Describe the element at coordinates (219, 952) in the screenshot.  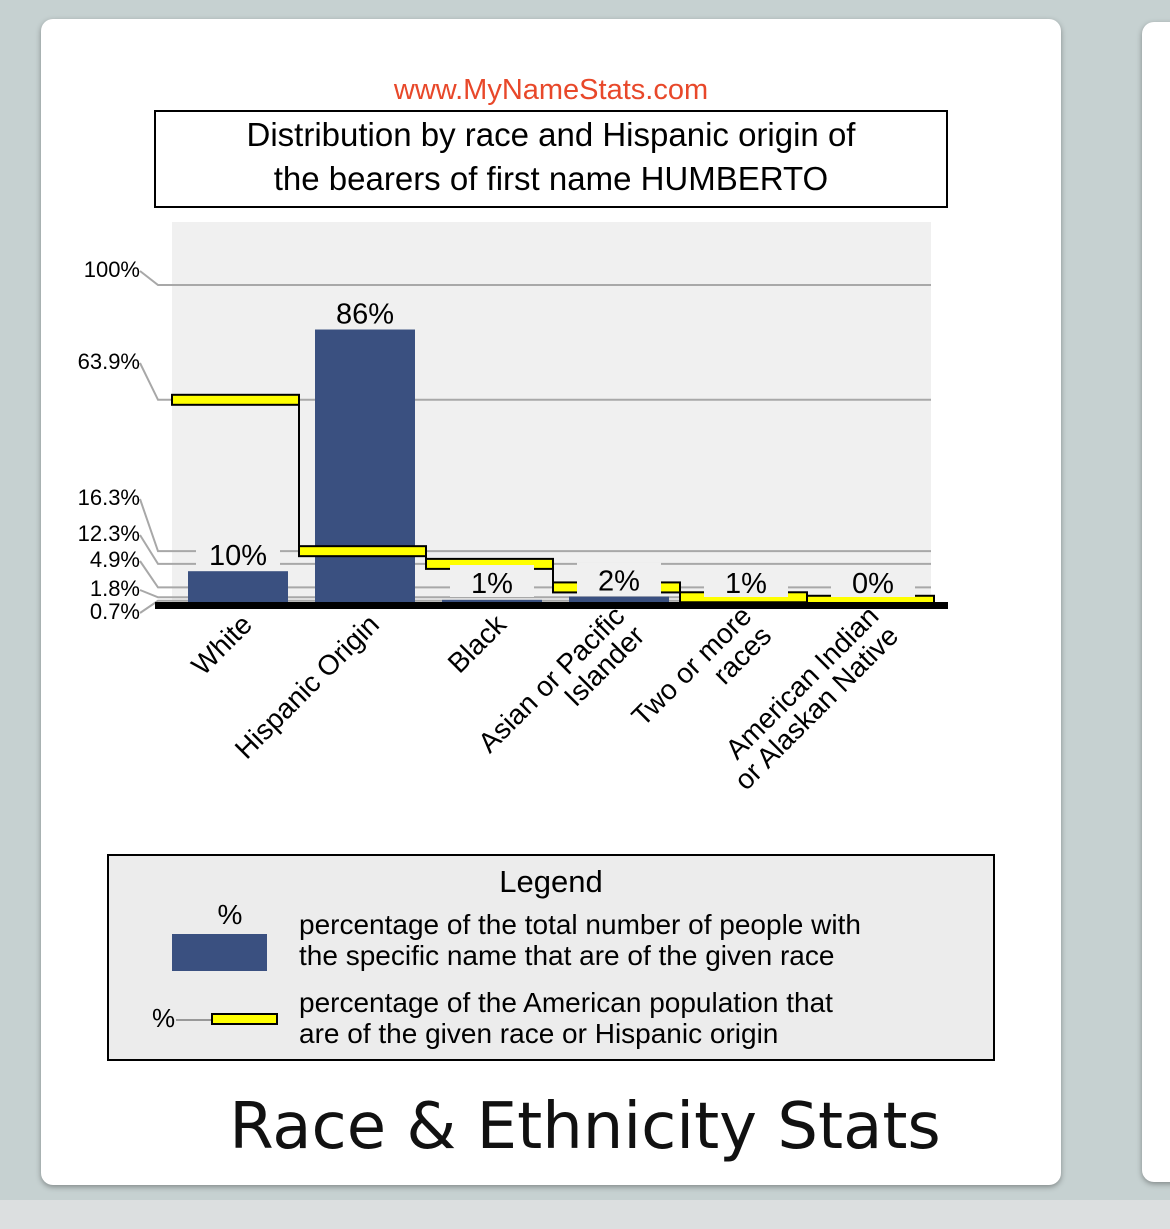
I see `legend-bar-swatch` at that location.